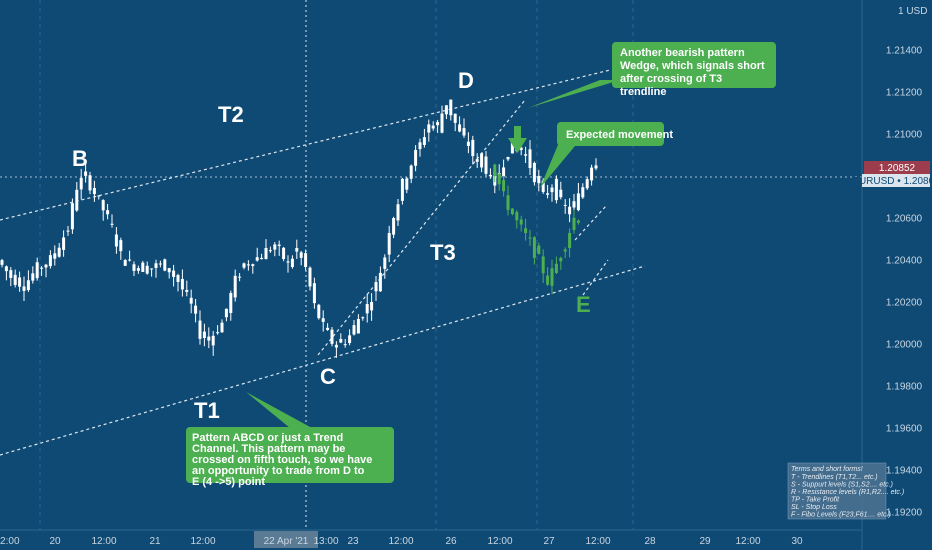 The width and height of the screenshot is (932, 550). Describe the element at coordinates (904, 387) in the screenshot. I see `price-tick-label: 1.19800` at that location.